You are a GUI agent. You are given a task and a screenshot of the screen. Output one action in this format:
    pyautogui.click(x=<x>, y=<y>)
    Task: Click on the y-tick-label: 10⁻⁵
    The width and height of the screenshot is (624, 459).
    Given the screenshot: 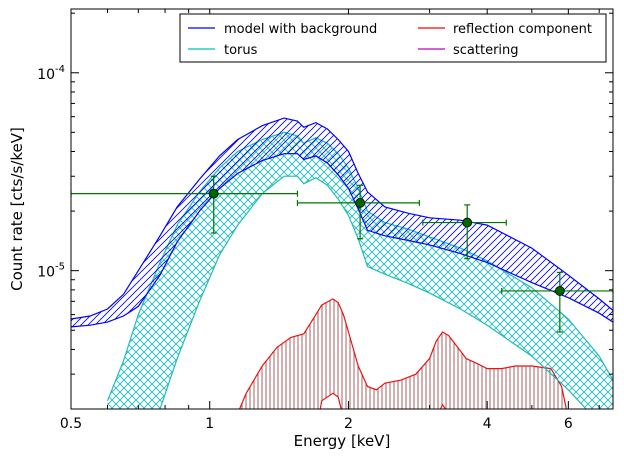 What is the action you would take?
    pyautogui.click(x=51, y=271)
    